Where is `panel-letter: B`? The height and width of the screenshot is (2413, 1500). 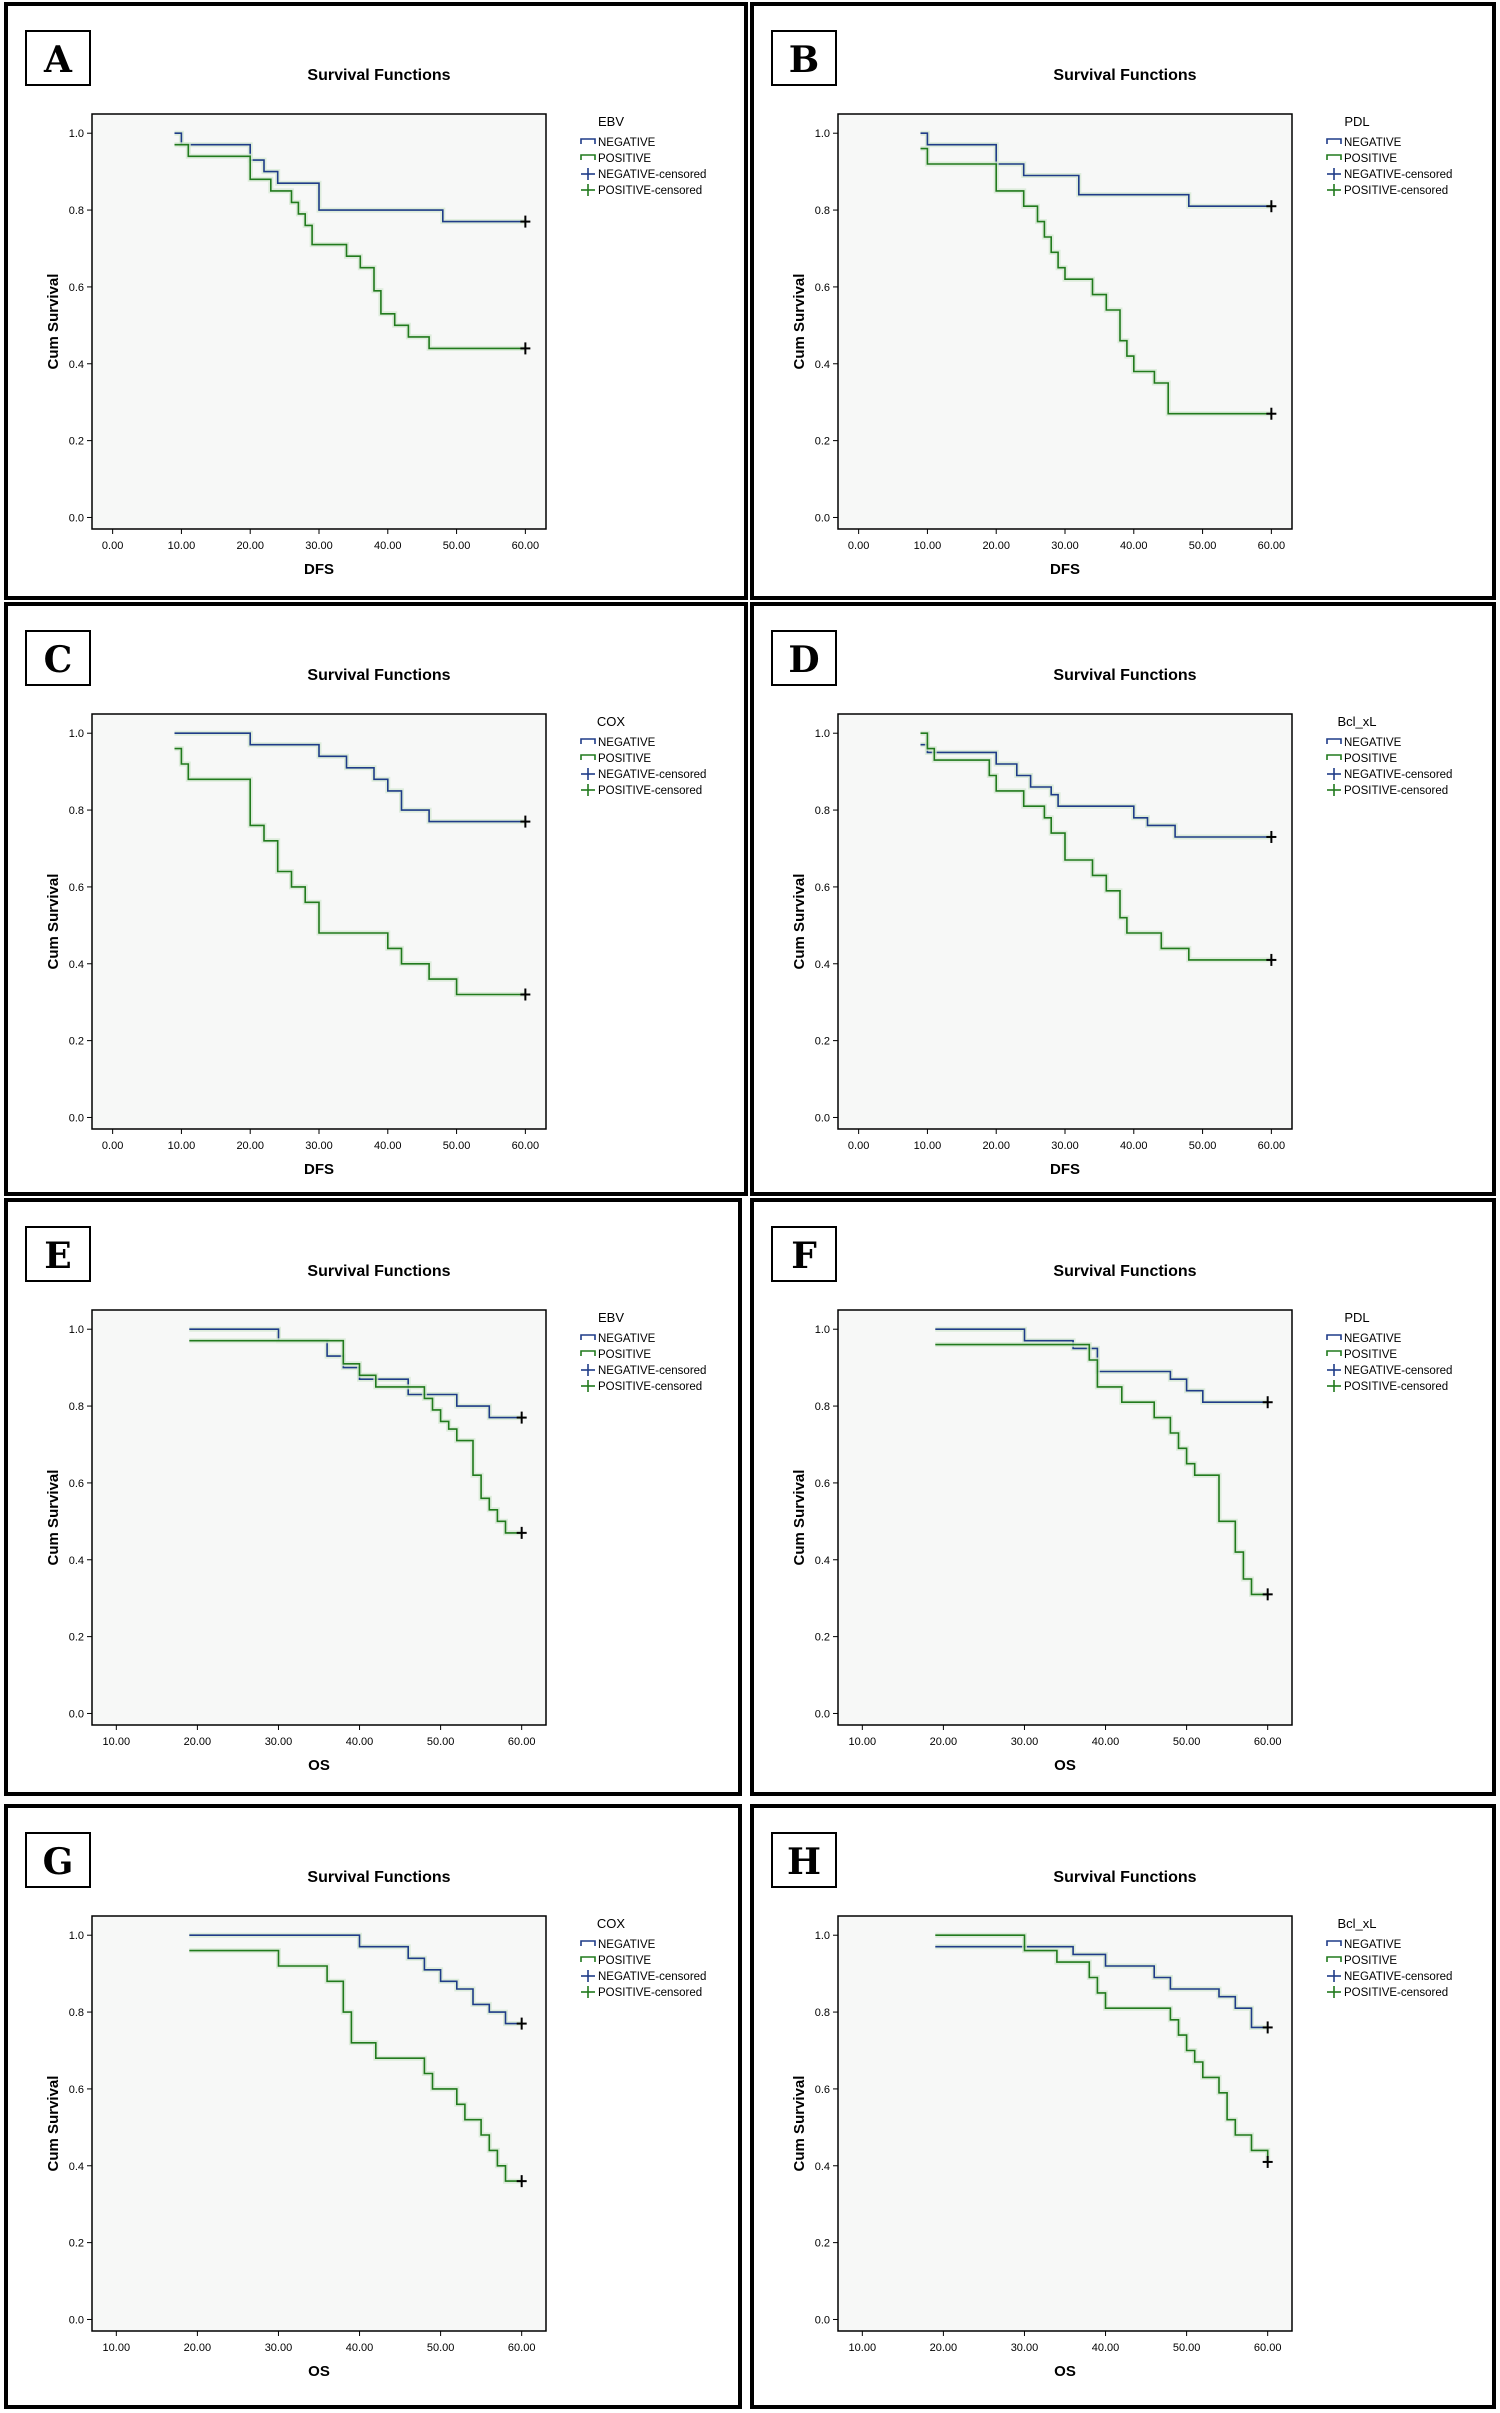 panel-letter: B is located at coordinates (804, 60).